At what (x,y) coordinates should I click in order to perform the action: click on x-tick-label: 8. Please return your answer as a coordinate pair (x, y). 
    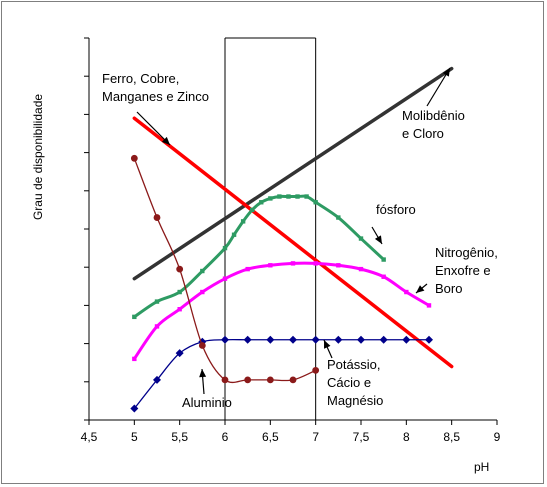
    Looking at the image, I should click on (406, 437).